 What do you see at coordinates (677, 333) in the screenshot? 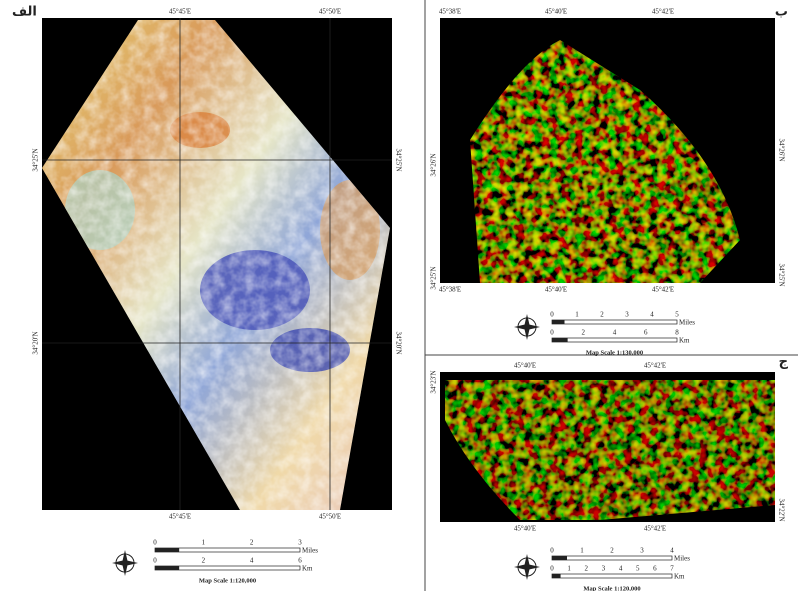
I see `scale-tick-label: 8` at bounding box center [677, 333].